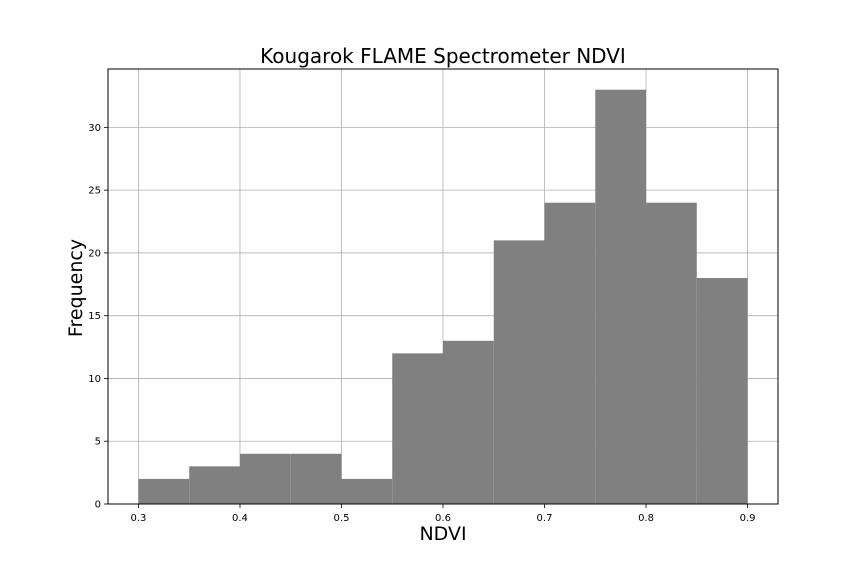 The height and width of the screenshot is (576, 864). I want to click on y-tick-label: 30, so click(94, 128).